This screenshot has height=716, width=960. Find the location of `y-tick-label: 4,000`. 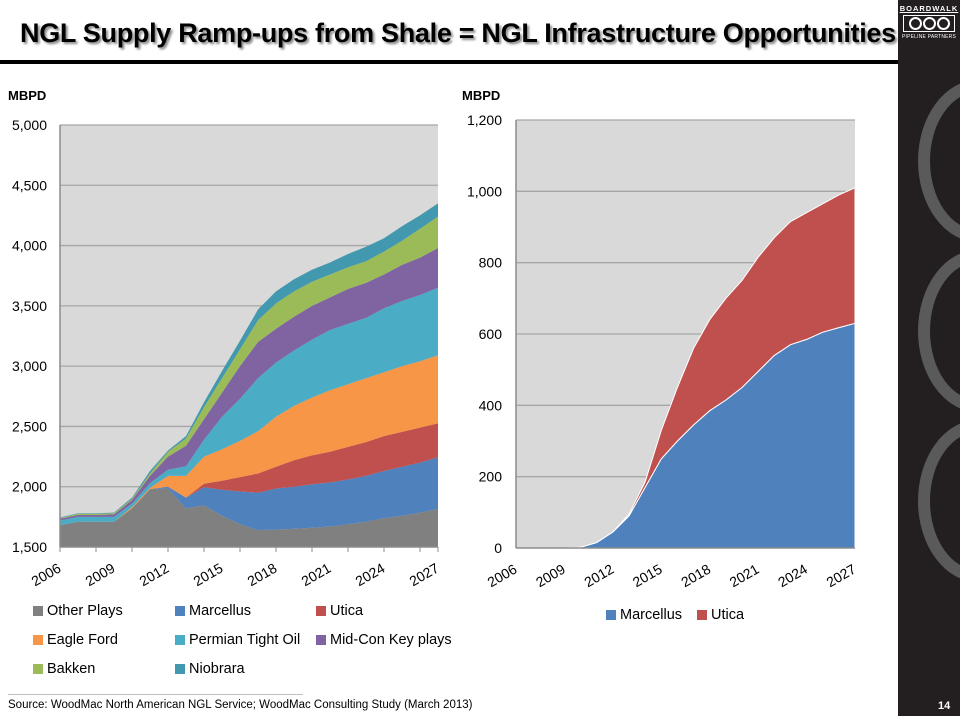

y-tick-label: 4,000 is located at coordinates (29, 246).